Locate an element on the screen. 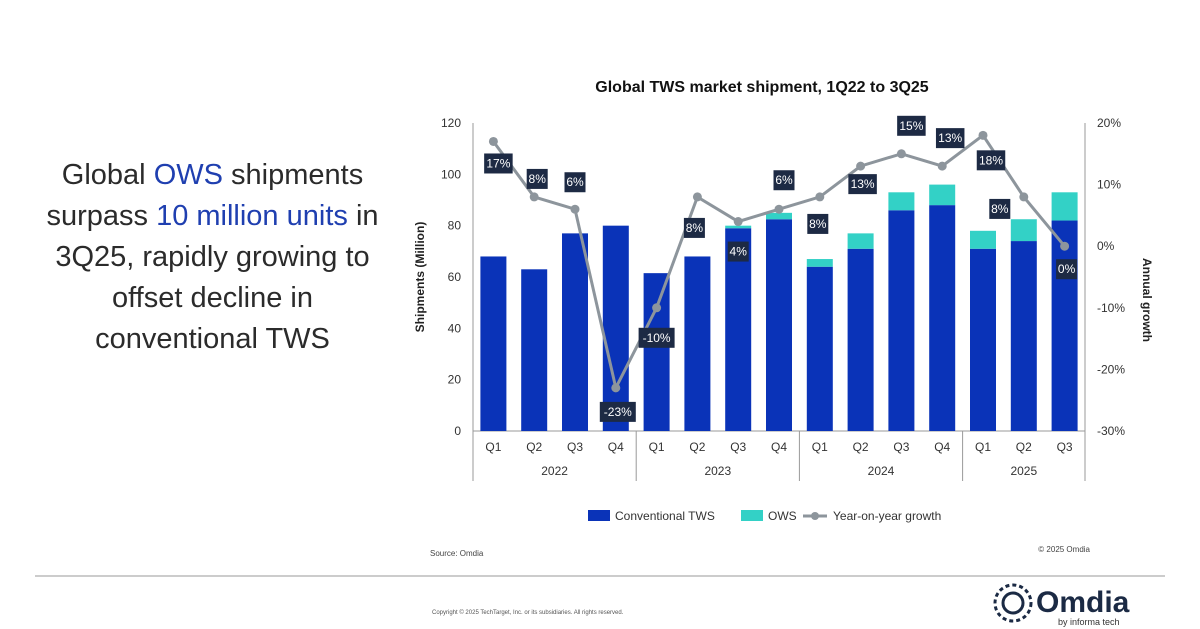 The height and width of the screenshot is (629, 1200). y2-tick-label: -10% is located at coordinates (1111, 308).